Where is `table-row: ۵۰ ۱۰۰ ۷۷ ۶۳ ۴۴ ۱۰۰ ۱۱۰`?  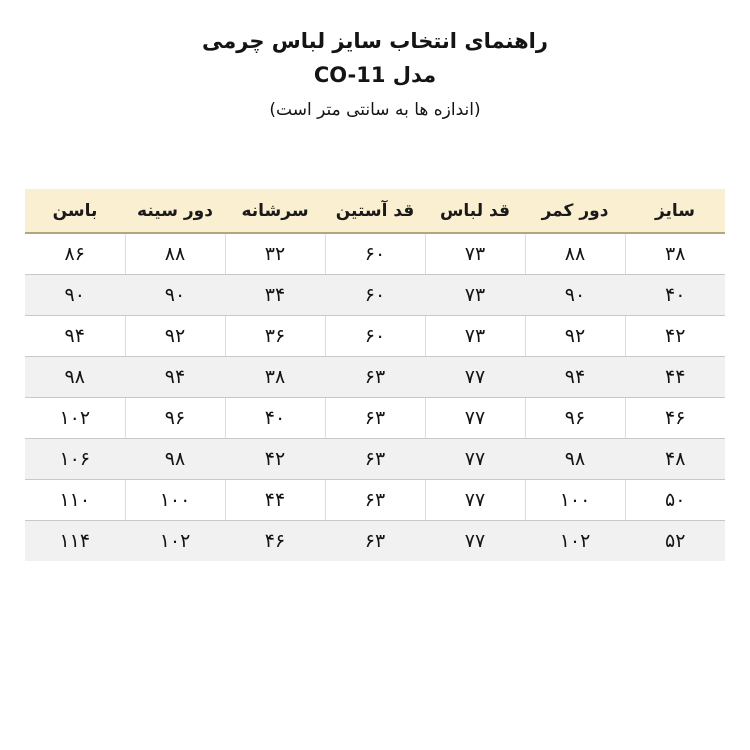 table-row: ۵۰ ۱۰۰ ۷۷ ۶۳ ۴۴ ۱۰۰ ۱۱۰ is located at coordinates (375, 500).